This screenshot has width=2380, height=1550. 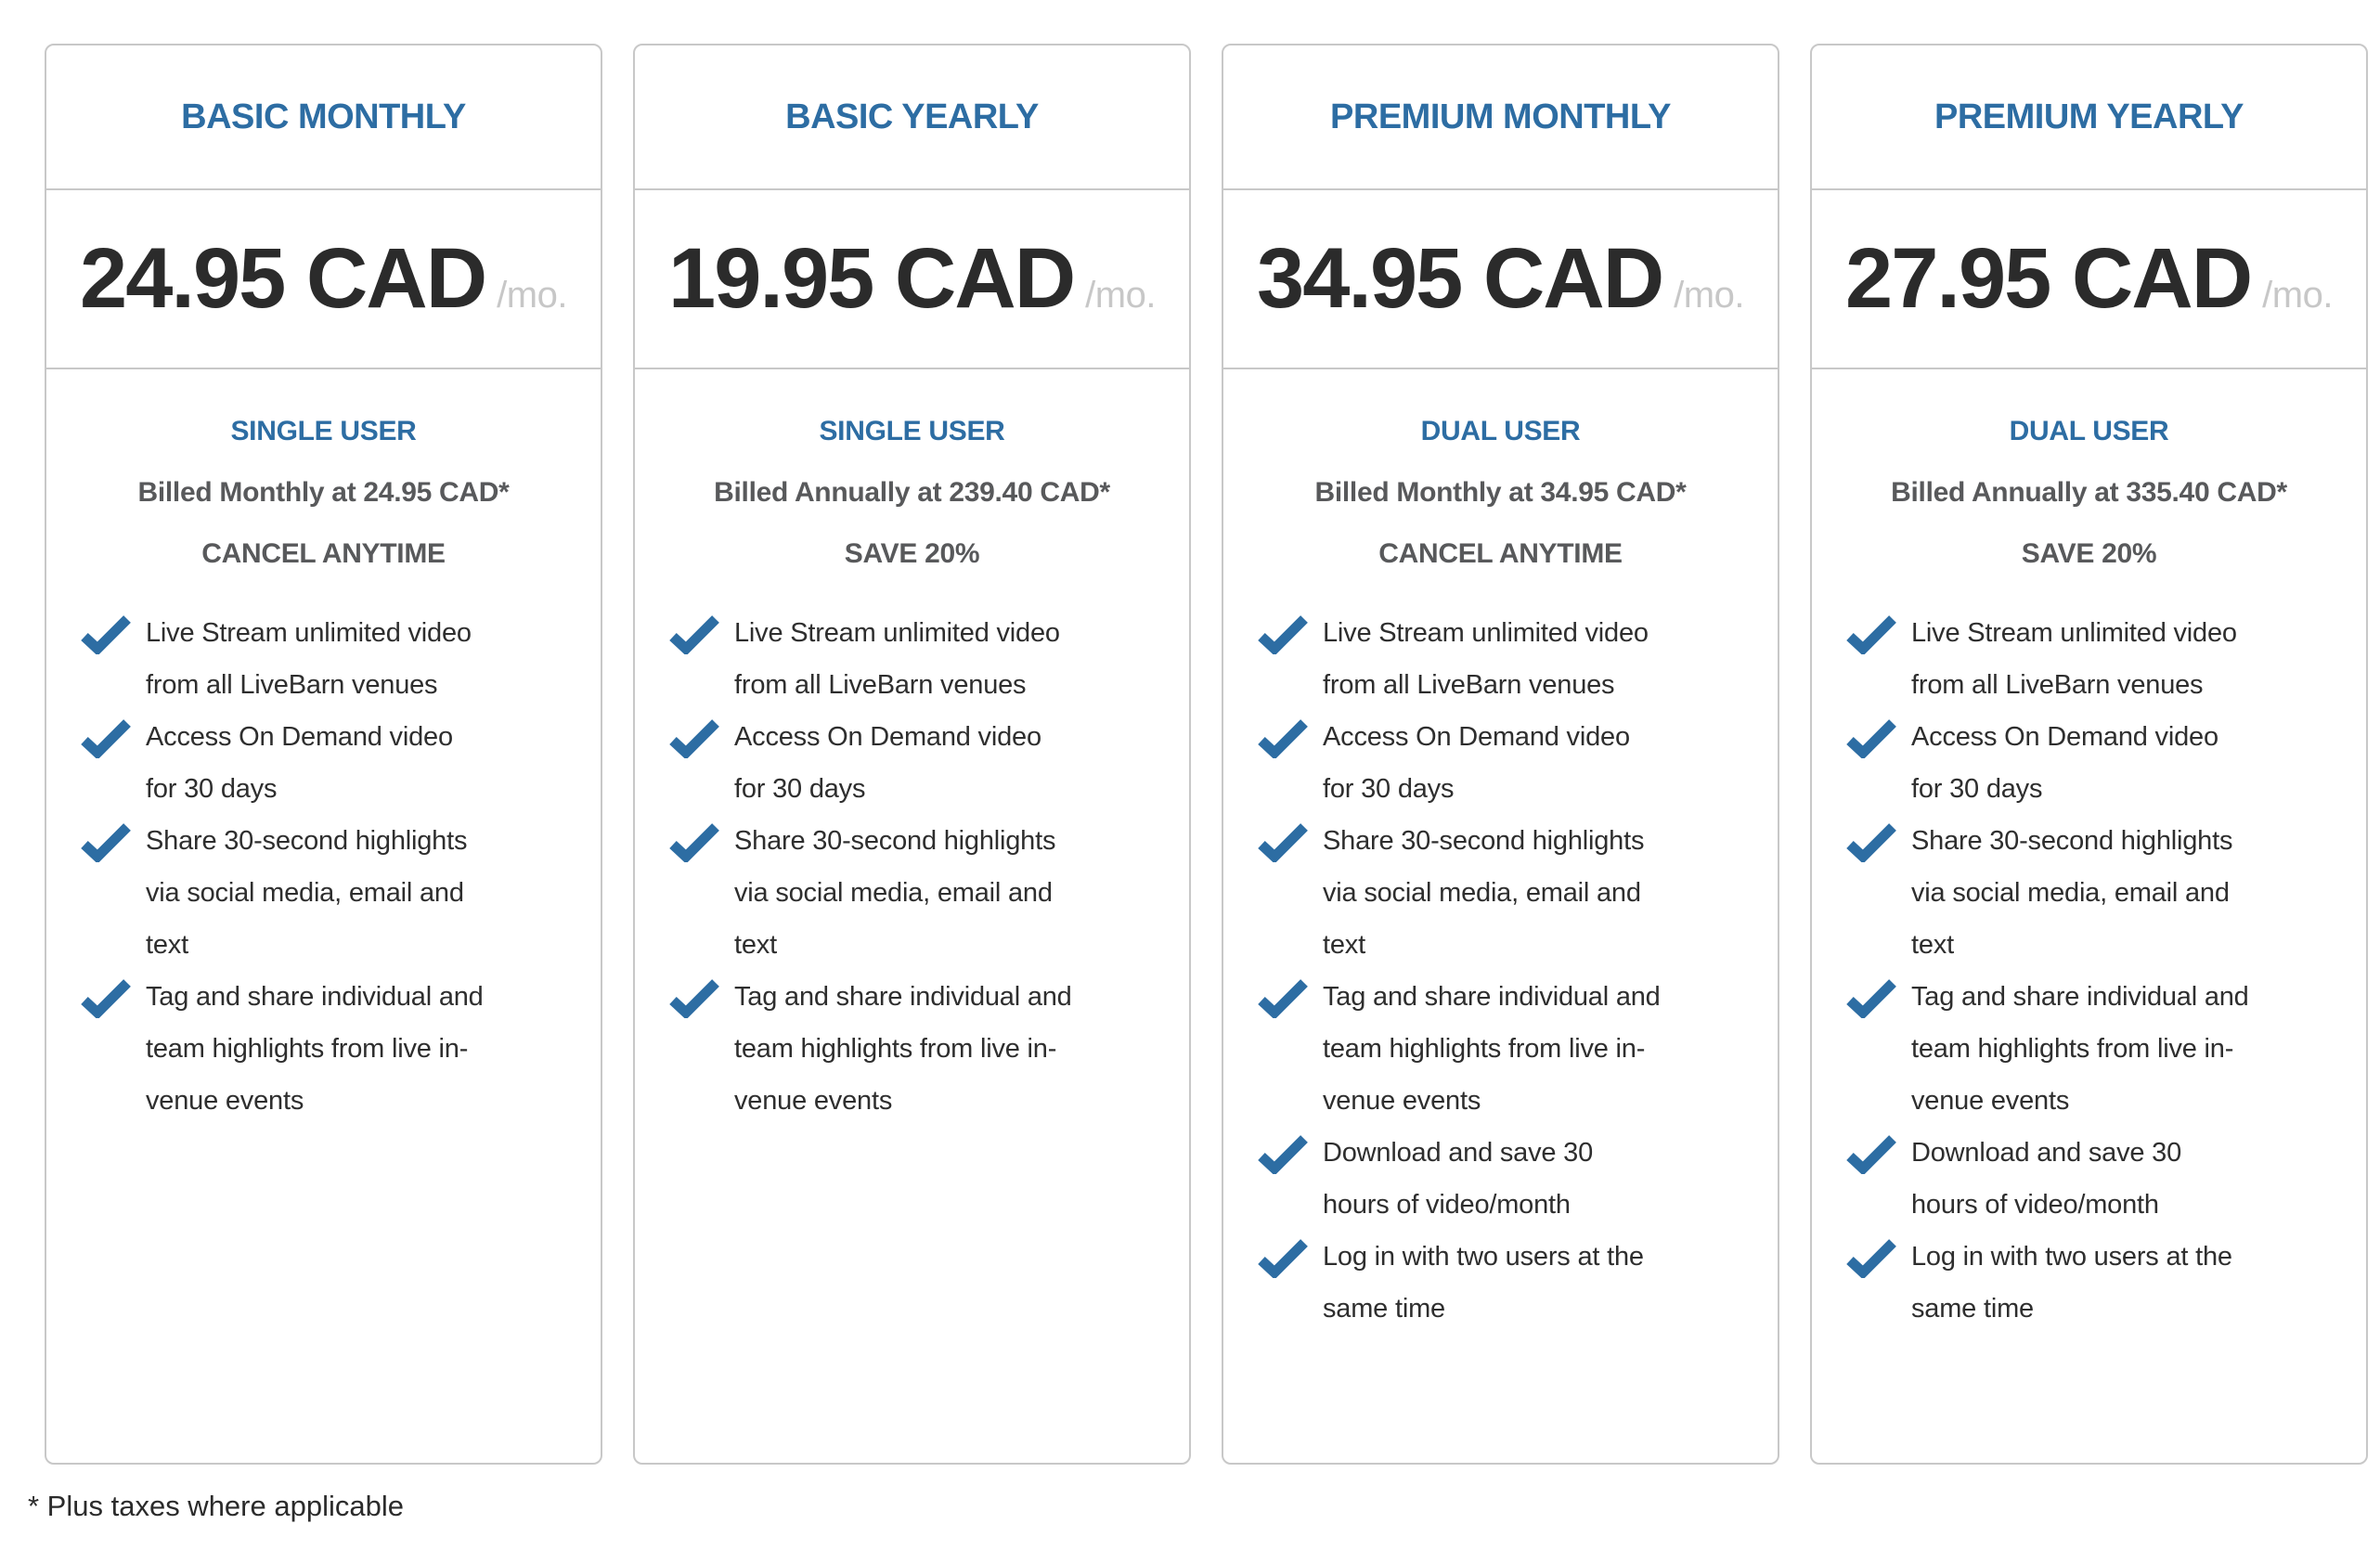 I want to click on billing-detail: Billed Monthly at 24.95 CAD*, so click(x=323, y=492).